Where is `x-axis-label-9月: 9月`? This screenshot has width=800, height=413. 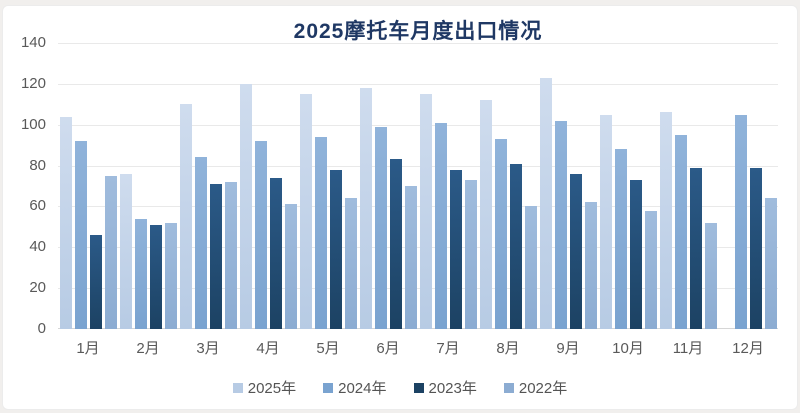
x-axis-label-9月: 9月 is located at coordinates (568, 348).